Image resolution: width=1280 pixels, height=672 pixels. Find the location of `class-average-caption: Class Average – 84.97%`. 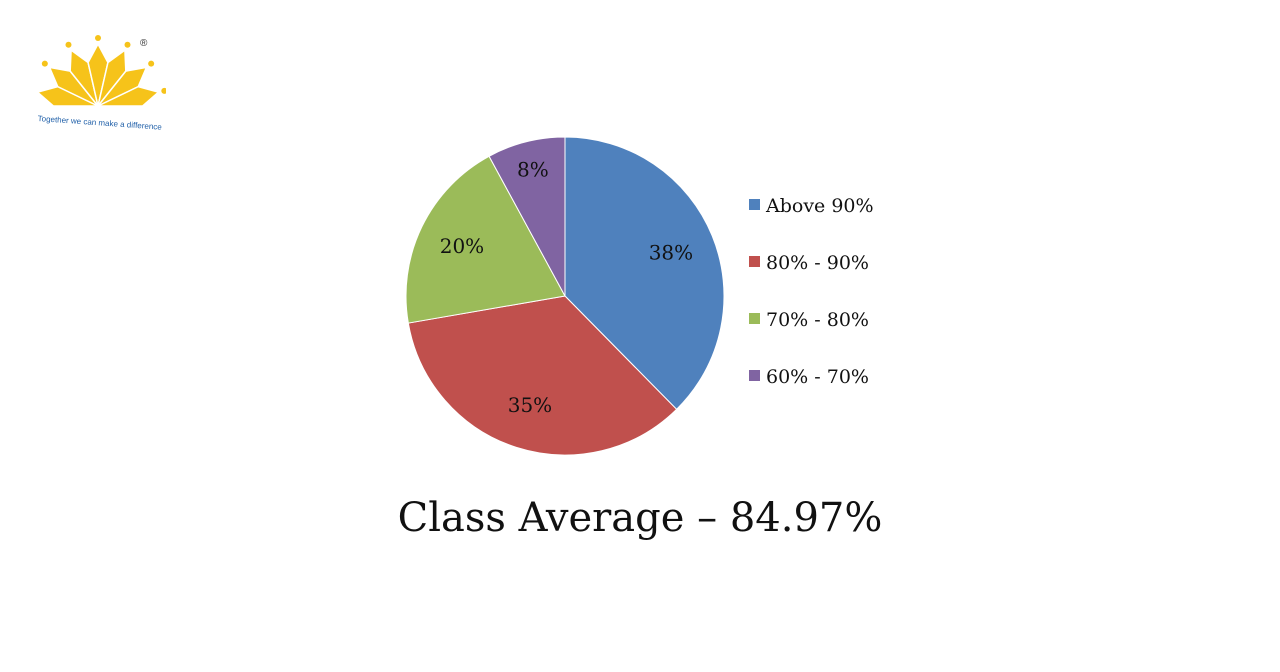

class-average-caption: Class Average – 84.97% is located at coordinates (640, 518).